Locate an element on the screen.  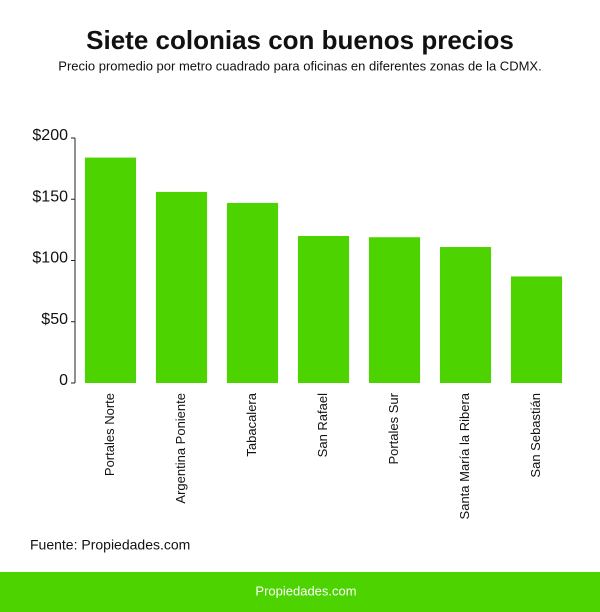
footer-band is located at coordinates (300, 592).